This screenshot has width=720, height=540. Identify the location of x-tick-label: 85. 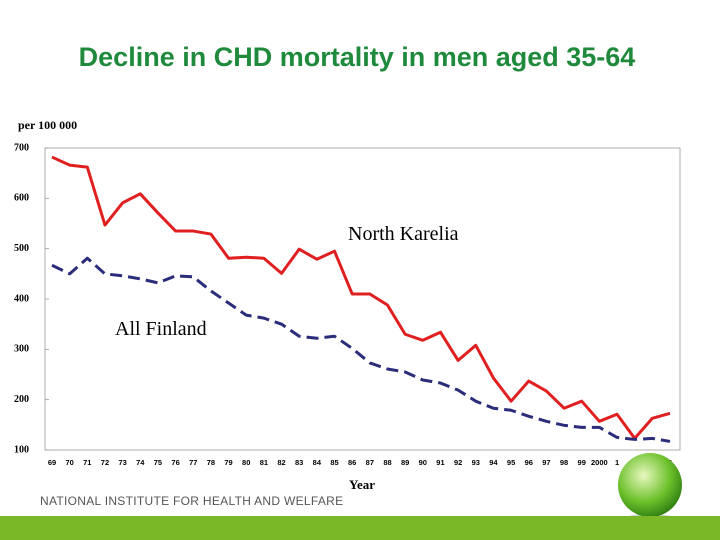
(334, 462).